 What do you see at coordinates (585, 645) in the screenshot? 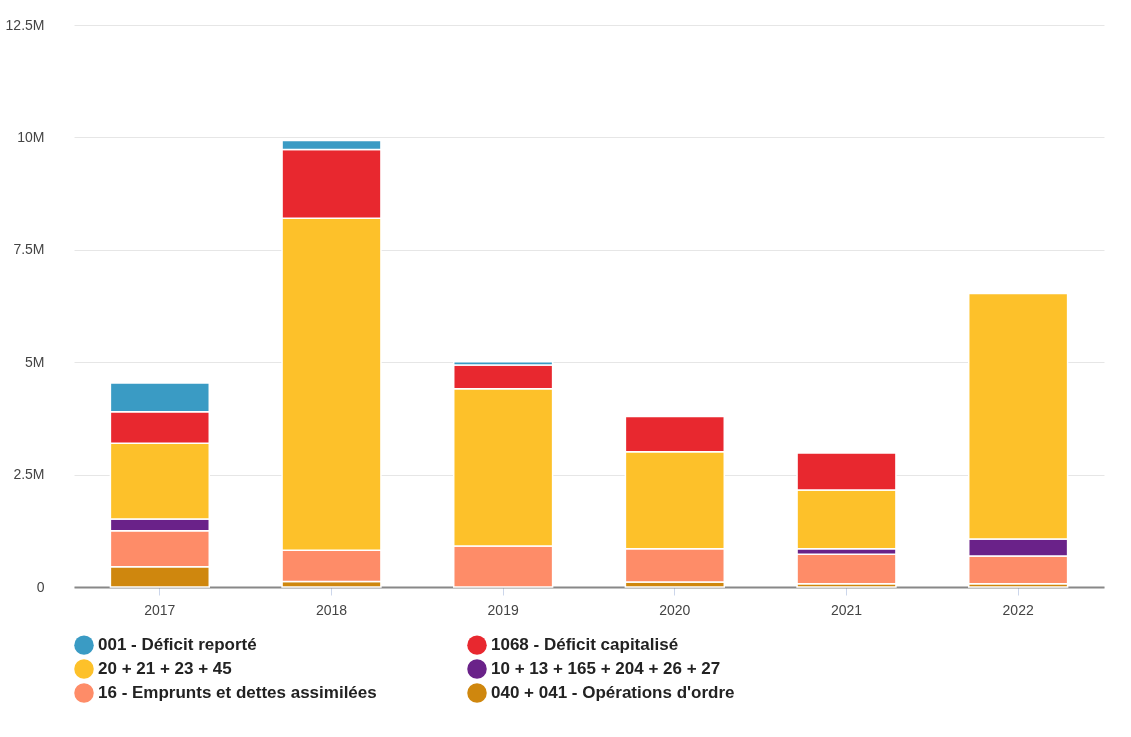
I see `legend-label: 1068 - Déficit capitalisé` at bounding box center [585, 645].